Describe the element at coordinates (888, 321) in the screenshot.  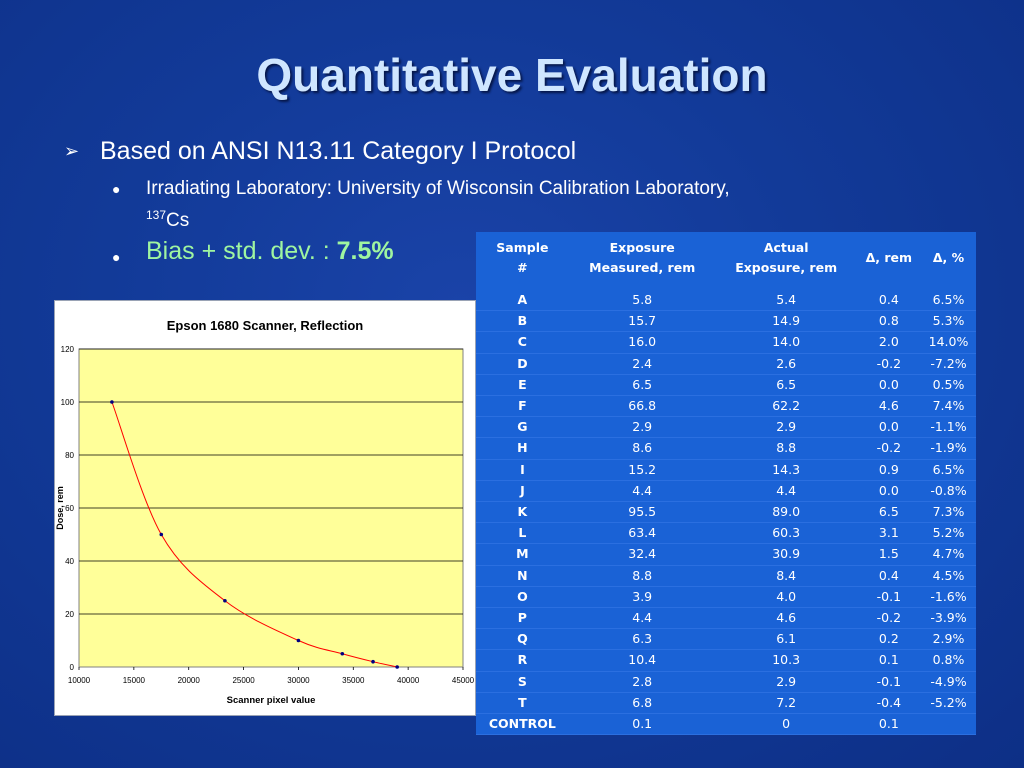
I see `table-cell: 0.8` at that location.